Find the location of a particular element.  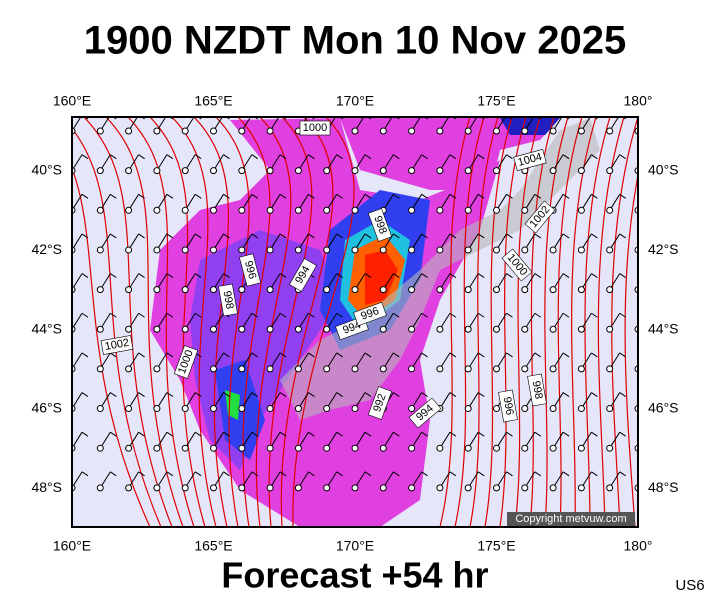

copyright: Copyright metvuw.com is located at coordinates (570, 519).